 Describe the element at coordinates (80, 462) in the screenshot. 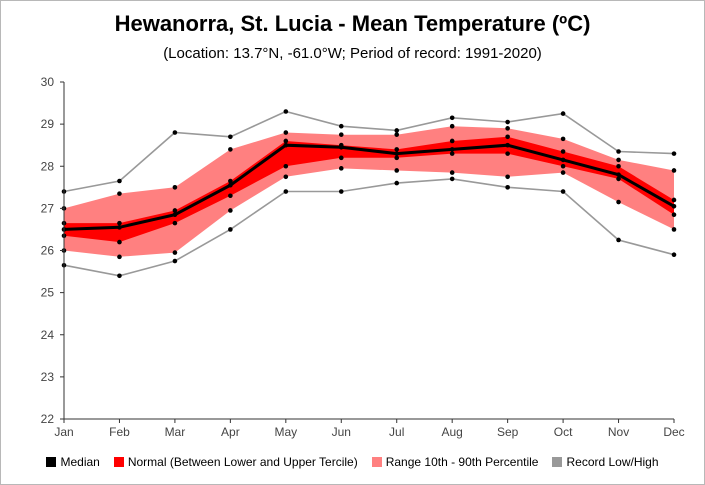

I see `legend-label-median: Median` at that location.